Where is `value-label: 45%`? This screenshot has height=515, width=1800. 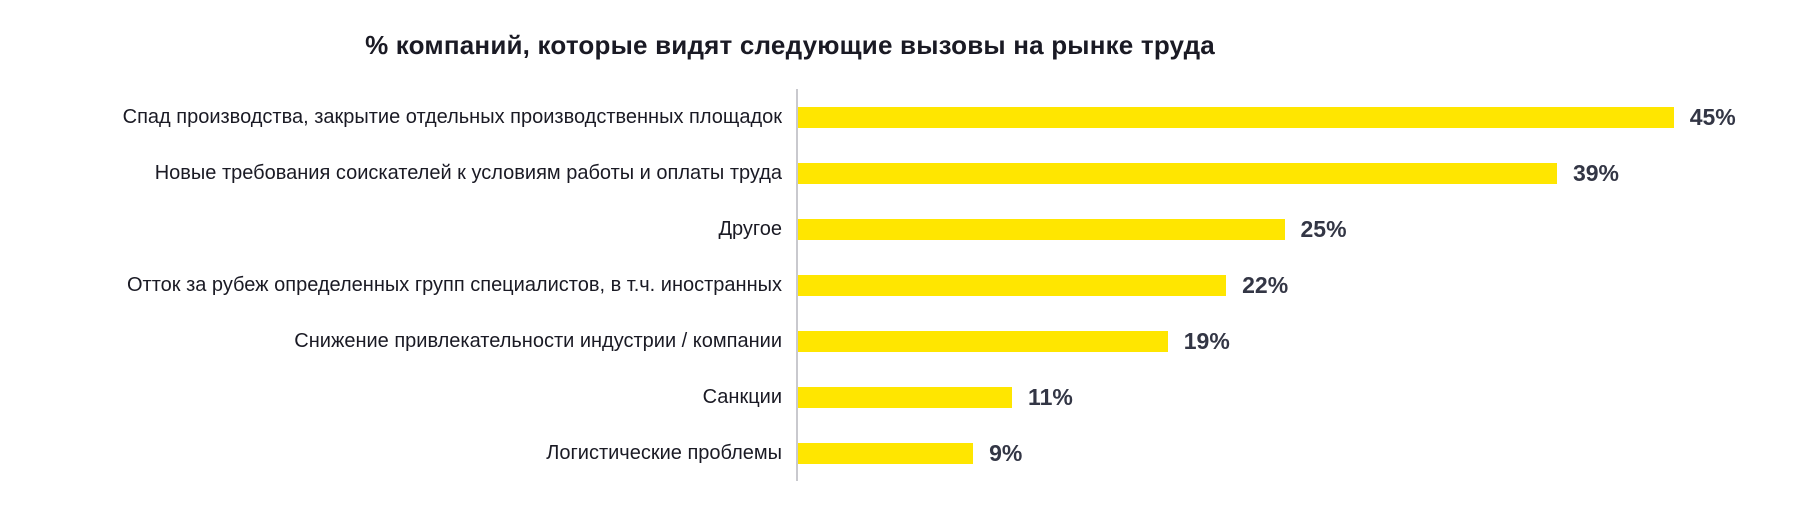 value-label: 45% is located at coordinates (1712, 116).